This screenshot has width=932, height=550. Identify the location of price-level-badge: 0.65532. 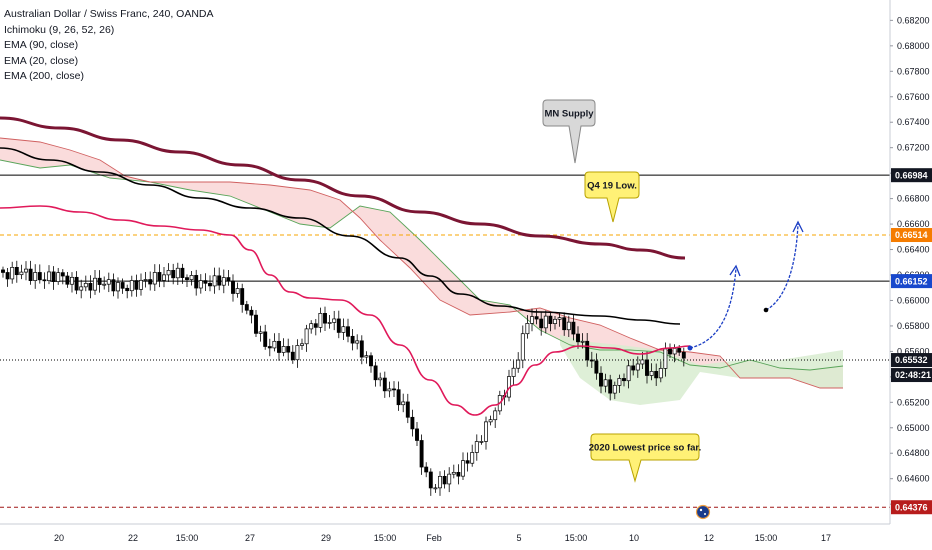
(911, 360).